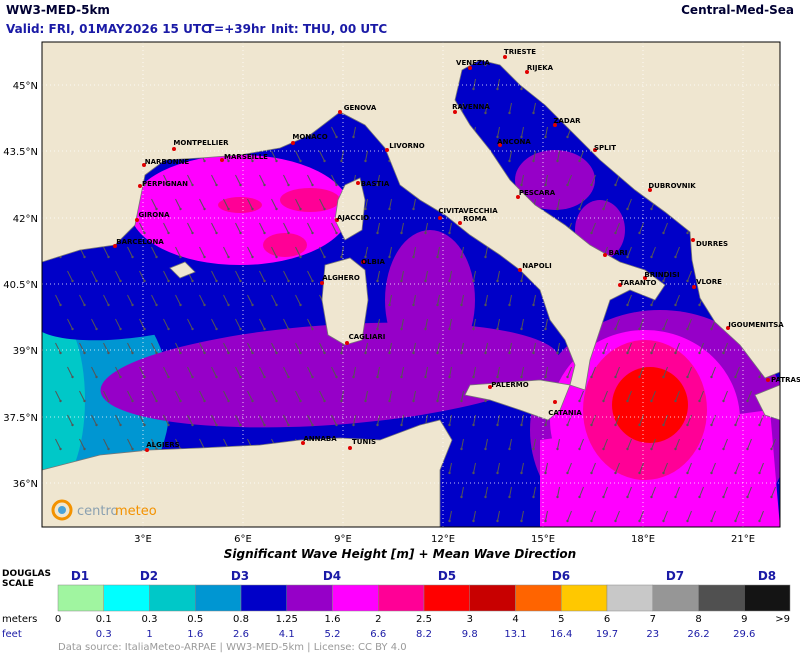  What do you see at coordinates (537, 193) in the screenshot?
I see `city-label: PESCARA` at bounding box center [537, 193].